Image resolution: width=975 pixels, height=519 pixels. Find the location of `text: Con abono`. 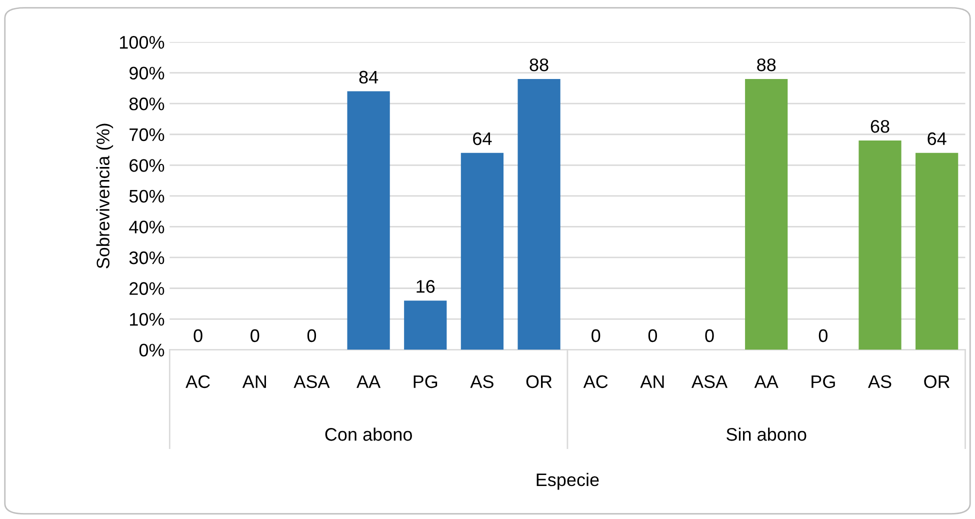

text: Con abono is located at coordinates (368, 434).